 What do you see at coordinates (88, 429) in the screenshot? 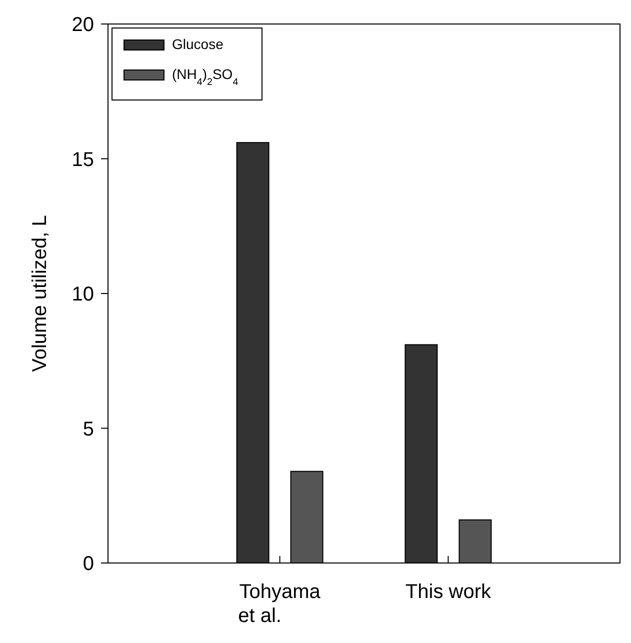
I see `y-tick-label: 5` at bounding box center [88, 429].